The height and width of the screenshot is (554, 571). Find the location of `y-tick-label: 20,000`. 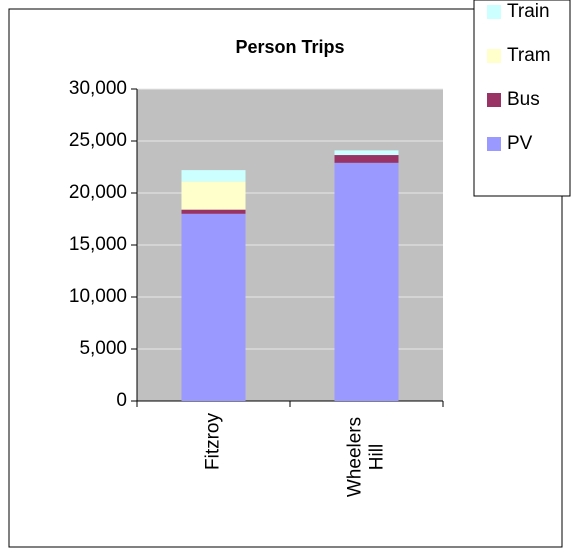

y-tick-label: 20,000 is located at coordinates (98, 192).